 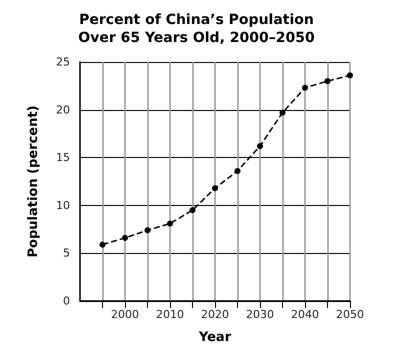 I want to click on y-tick-label: 15, so click(x=63, y=157).